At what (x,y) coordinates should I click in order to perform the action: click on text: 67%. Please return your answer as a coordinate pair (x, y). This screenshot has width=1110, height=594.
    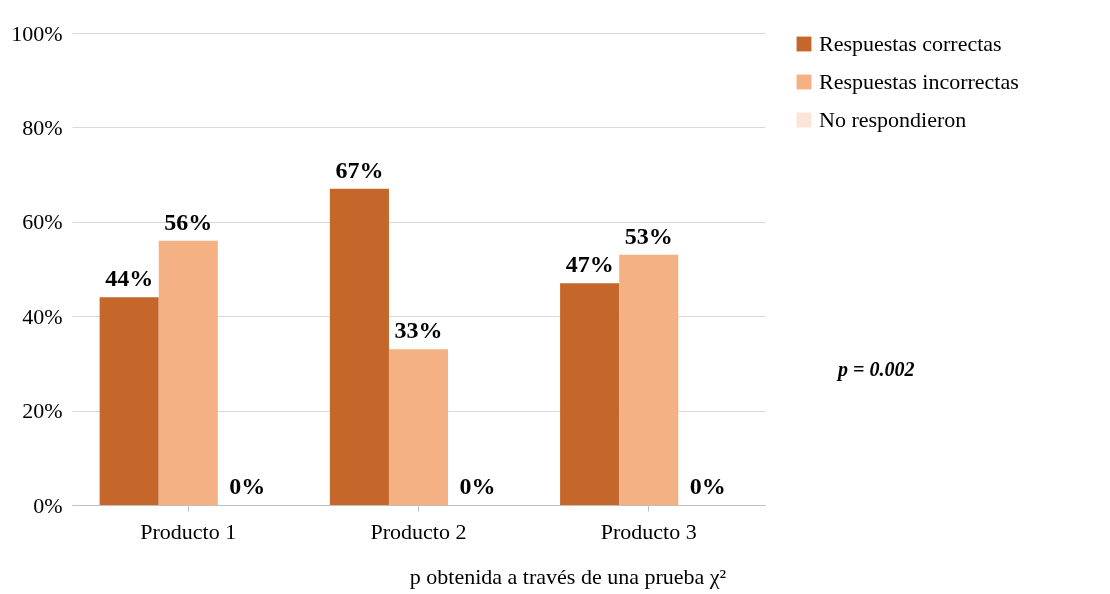
    Looking at the image, I should click on (359, 169).